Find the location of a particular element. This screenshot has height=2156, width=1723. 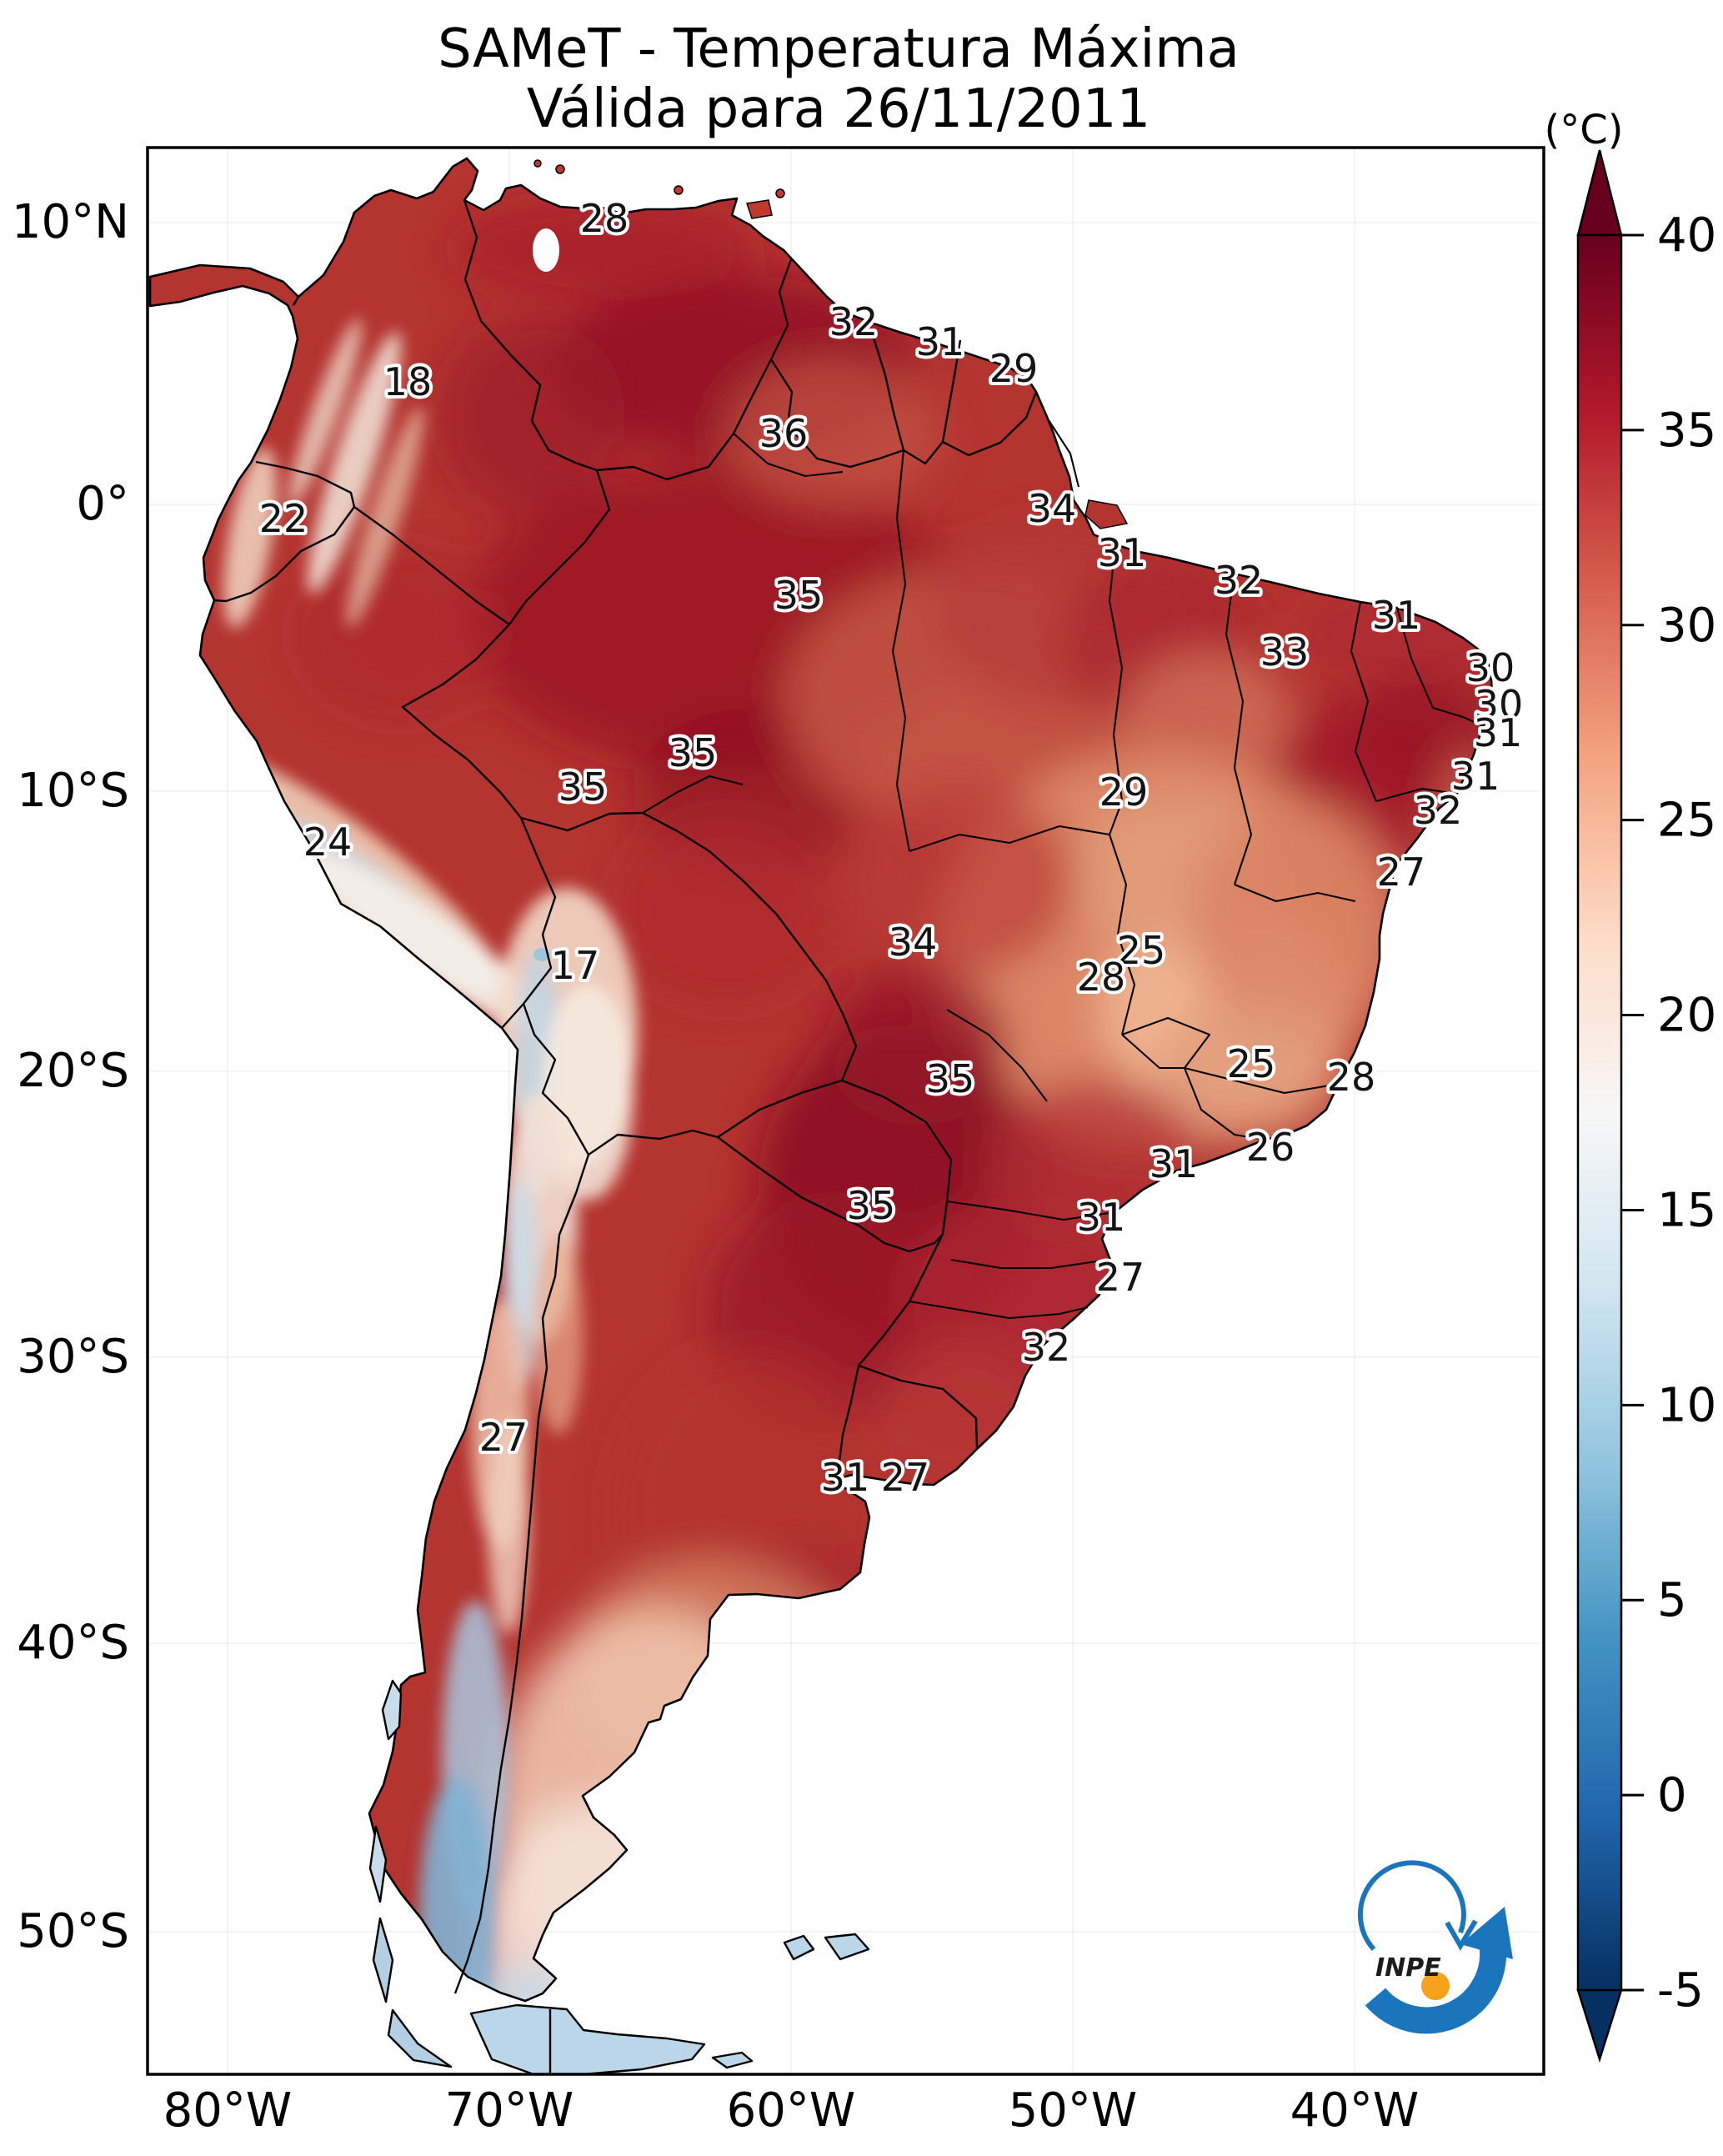

lat-tick-label: 50°S is located at coordinates (73, 1931).